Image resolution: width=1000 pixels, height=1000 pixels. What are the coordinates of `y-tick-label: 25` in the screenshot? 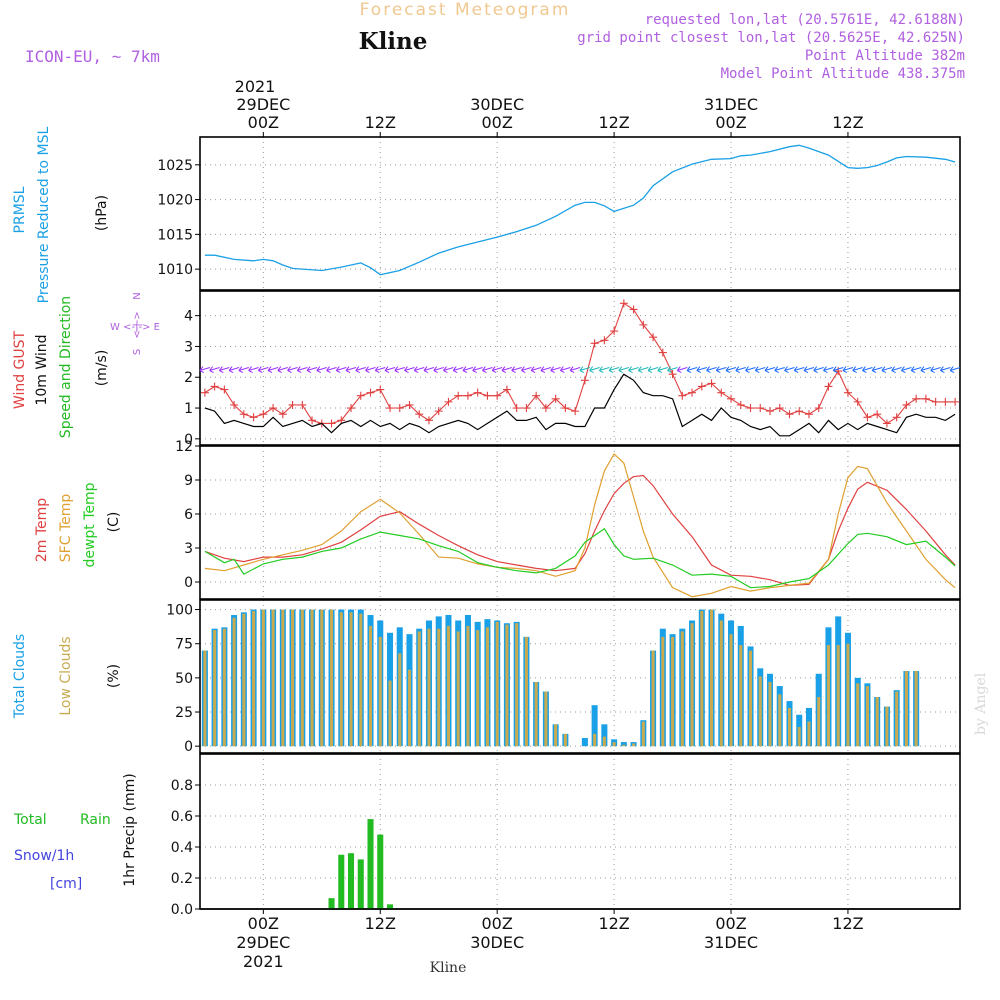 It's located at (184, 713).